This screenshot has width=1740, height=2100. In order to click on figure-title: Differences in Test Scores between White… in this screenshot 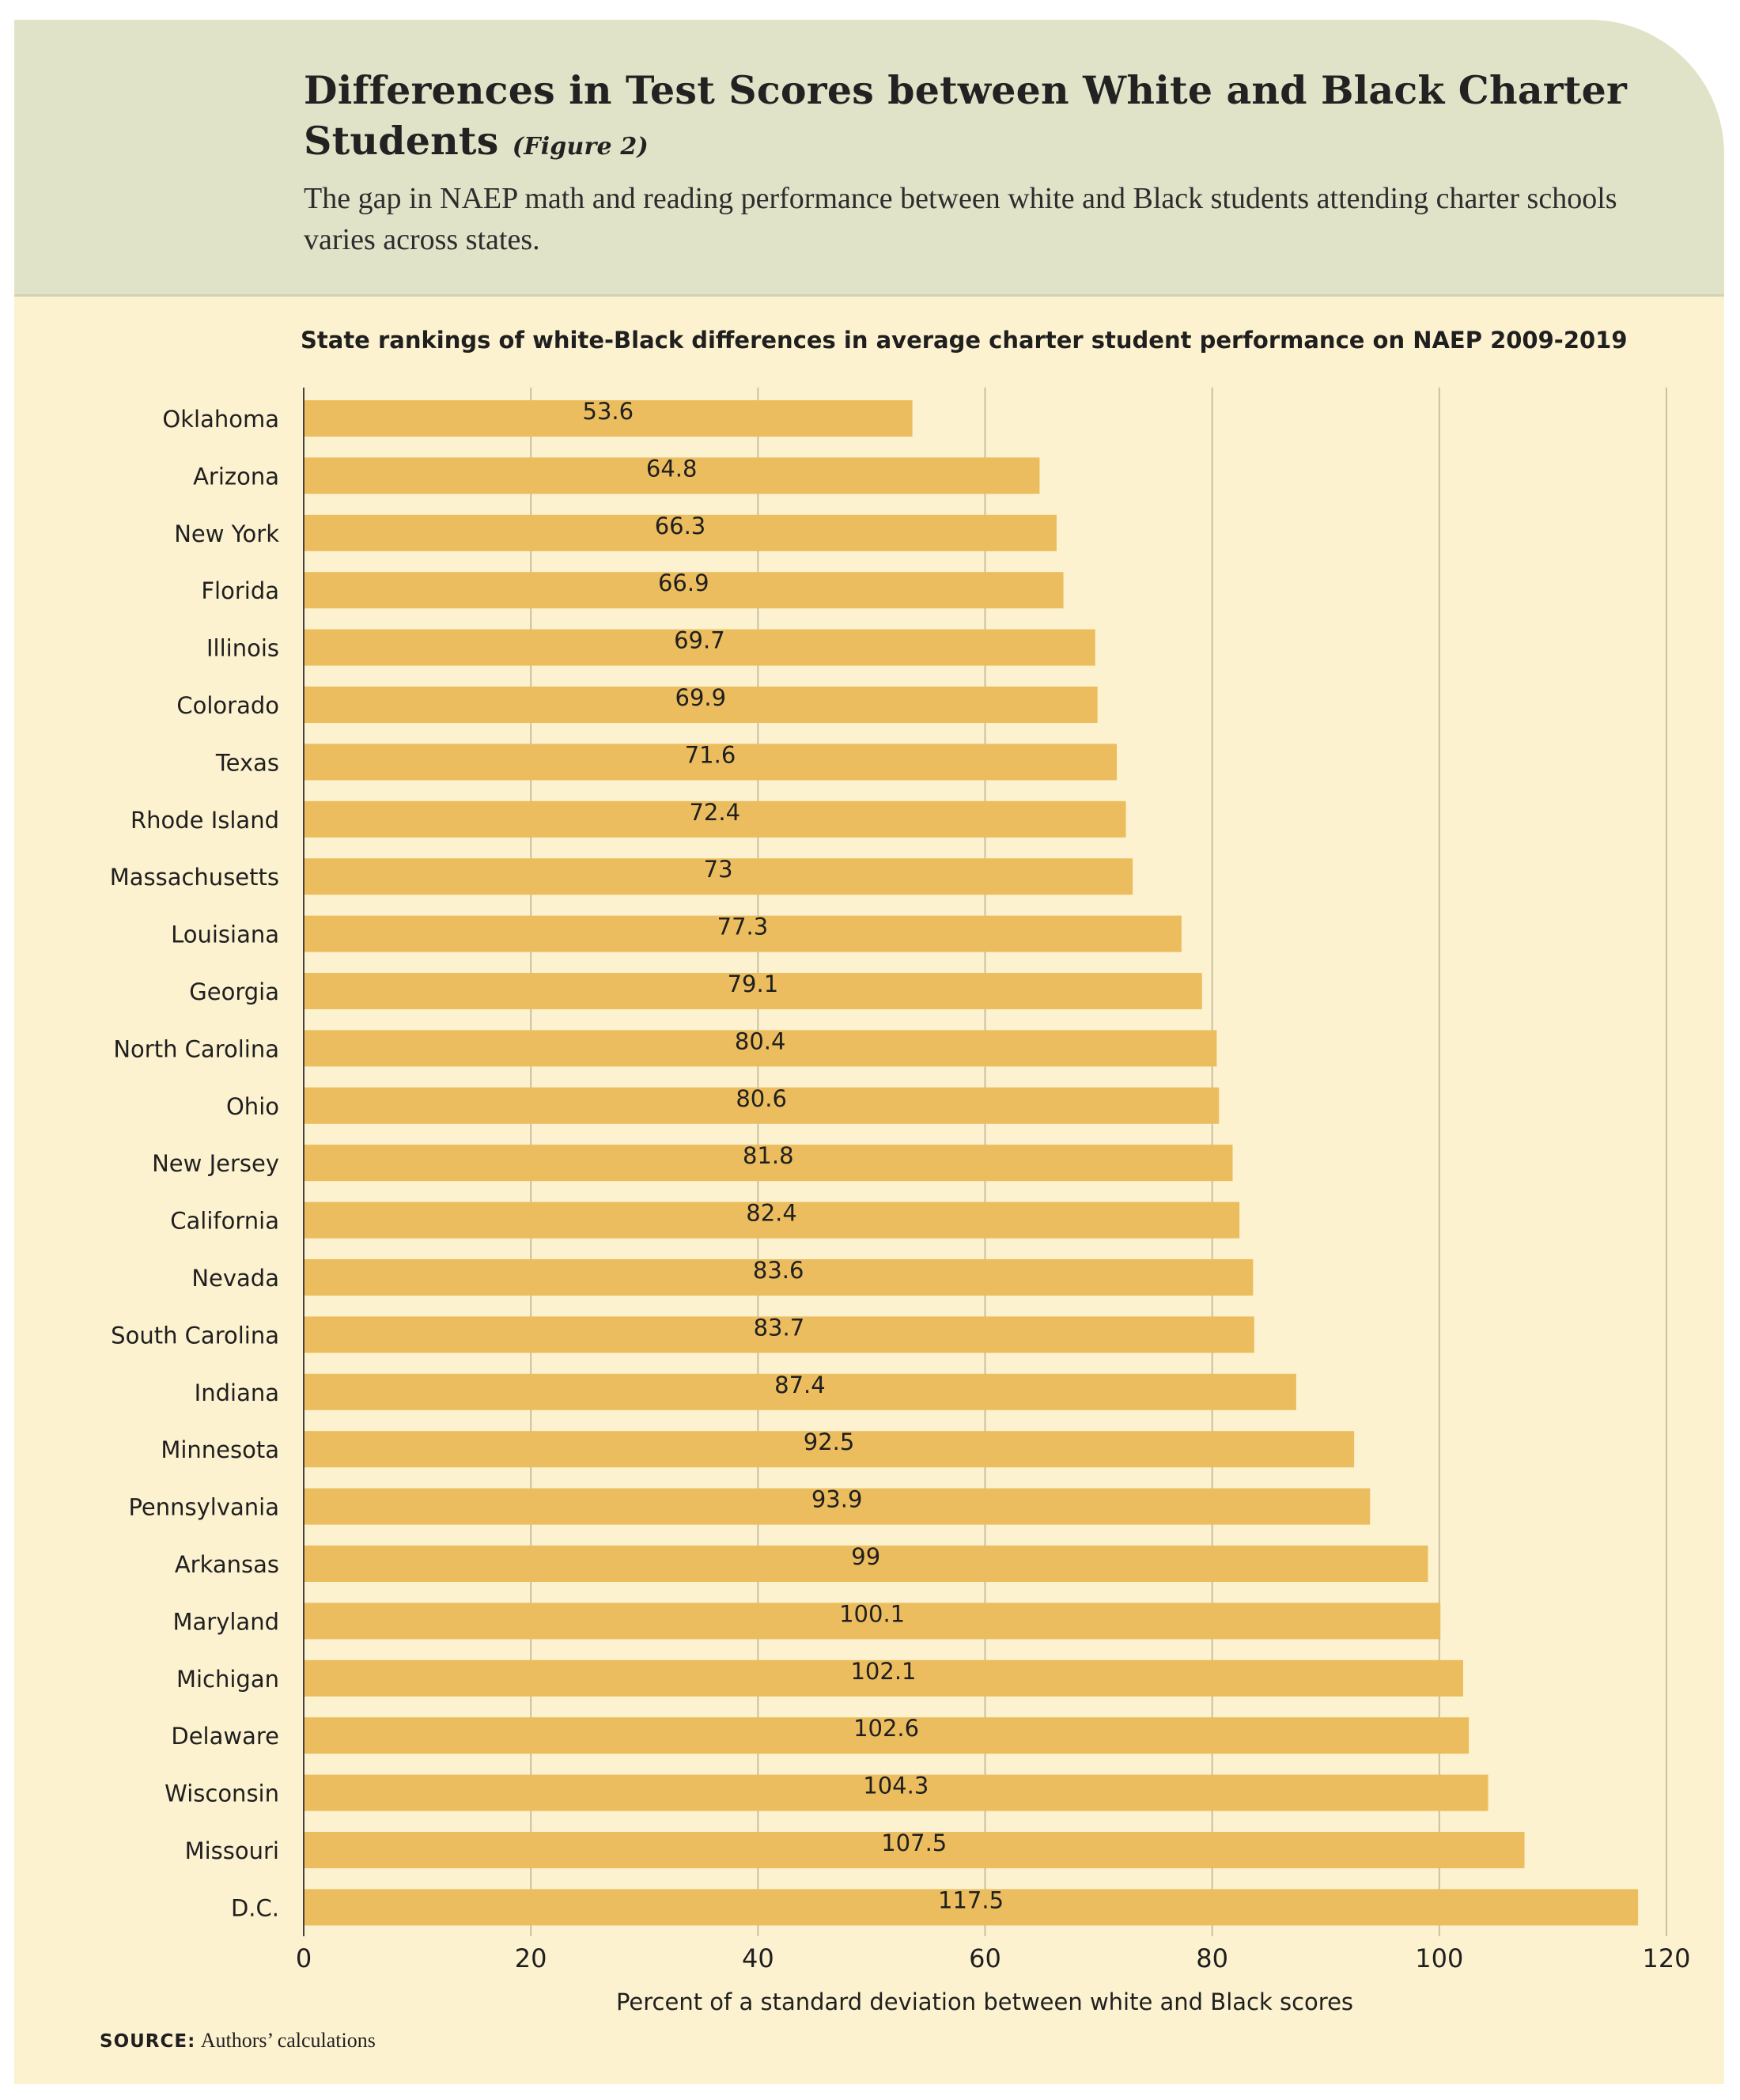, I will do `click(1000, 119)`.